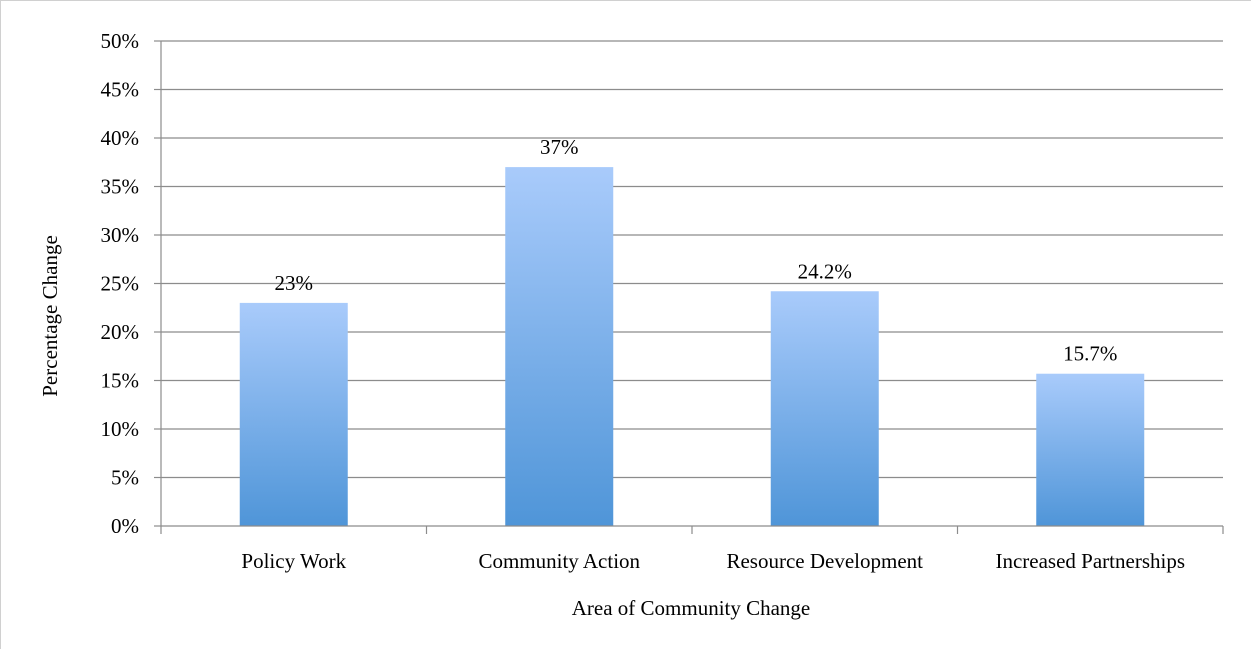 This screenshot has height=650, width=1252. Describe the element at coordinates (1090, 354) in the screenshot. I see `data-label: 15.7%` at that location.